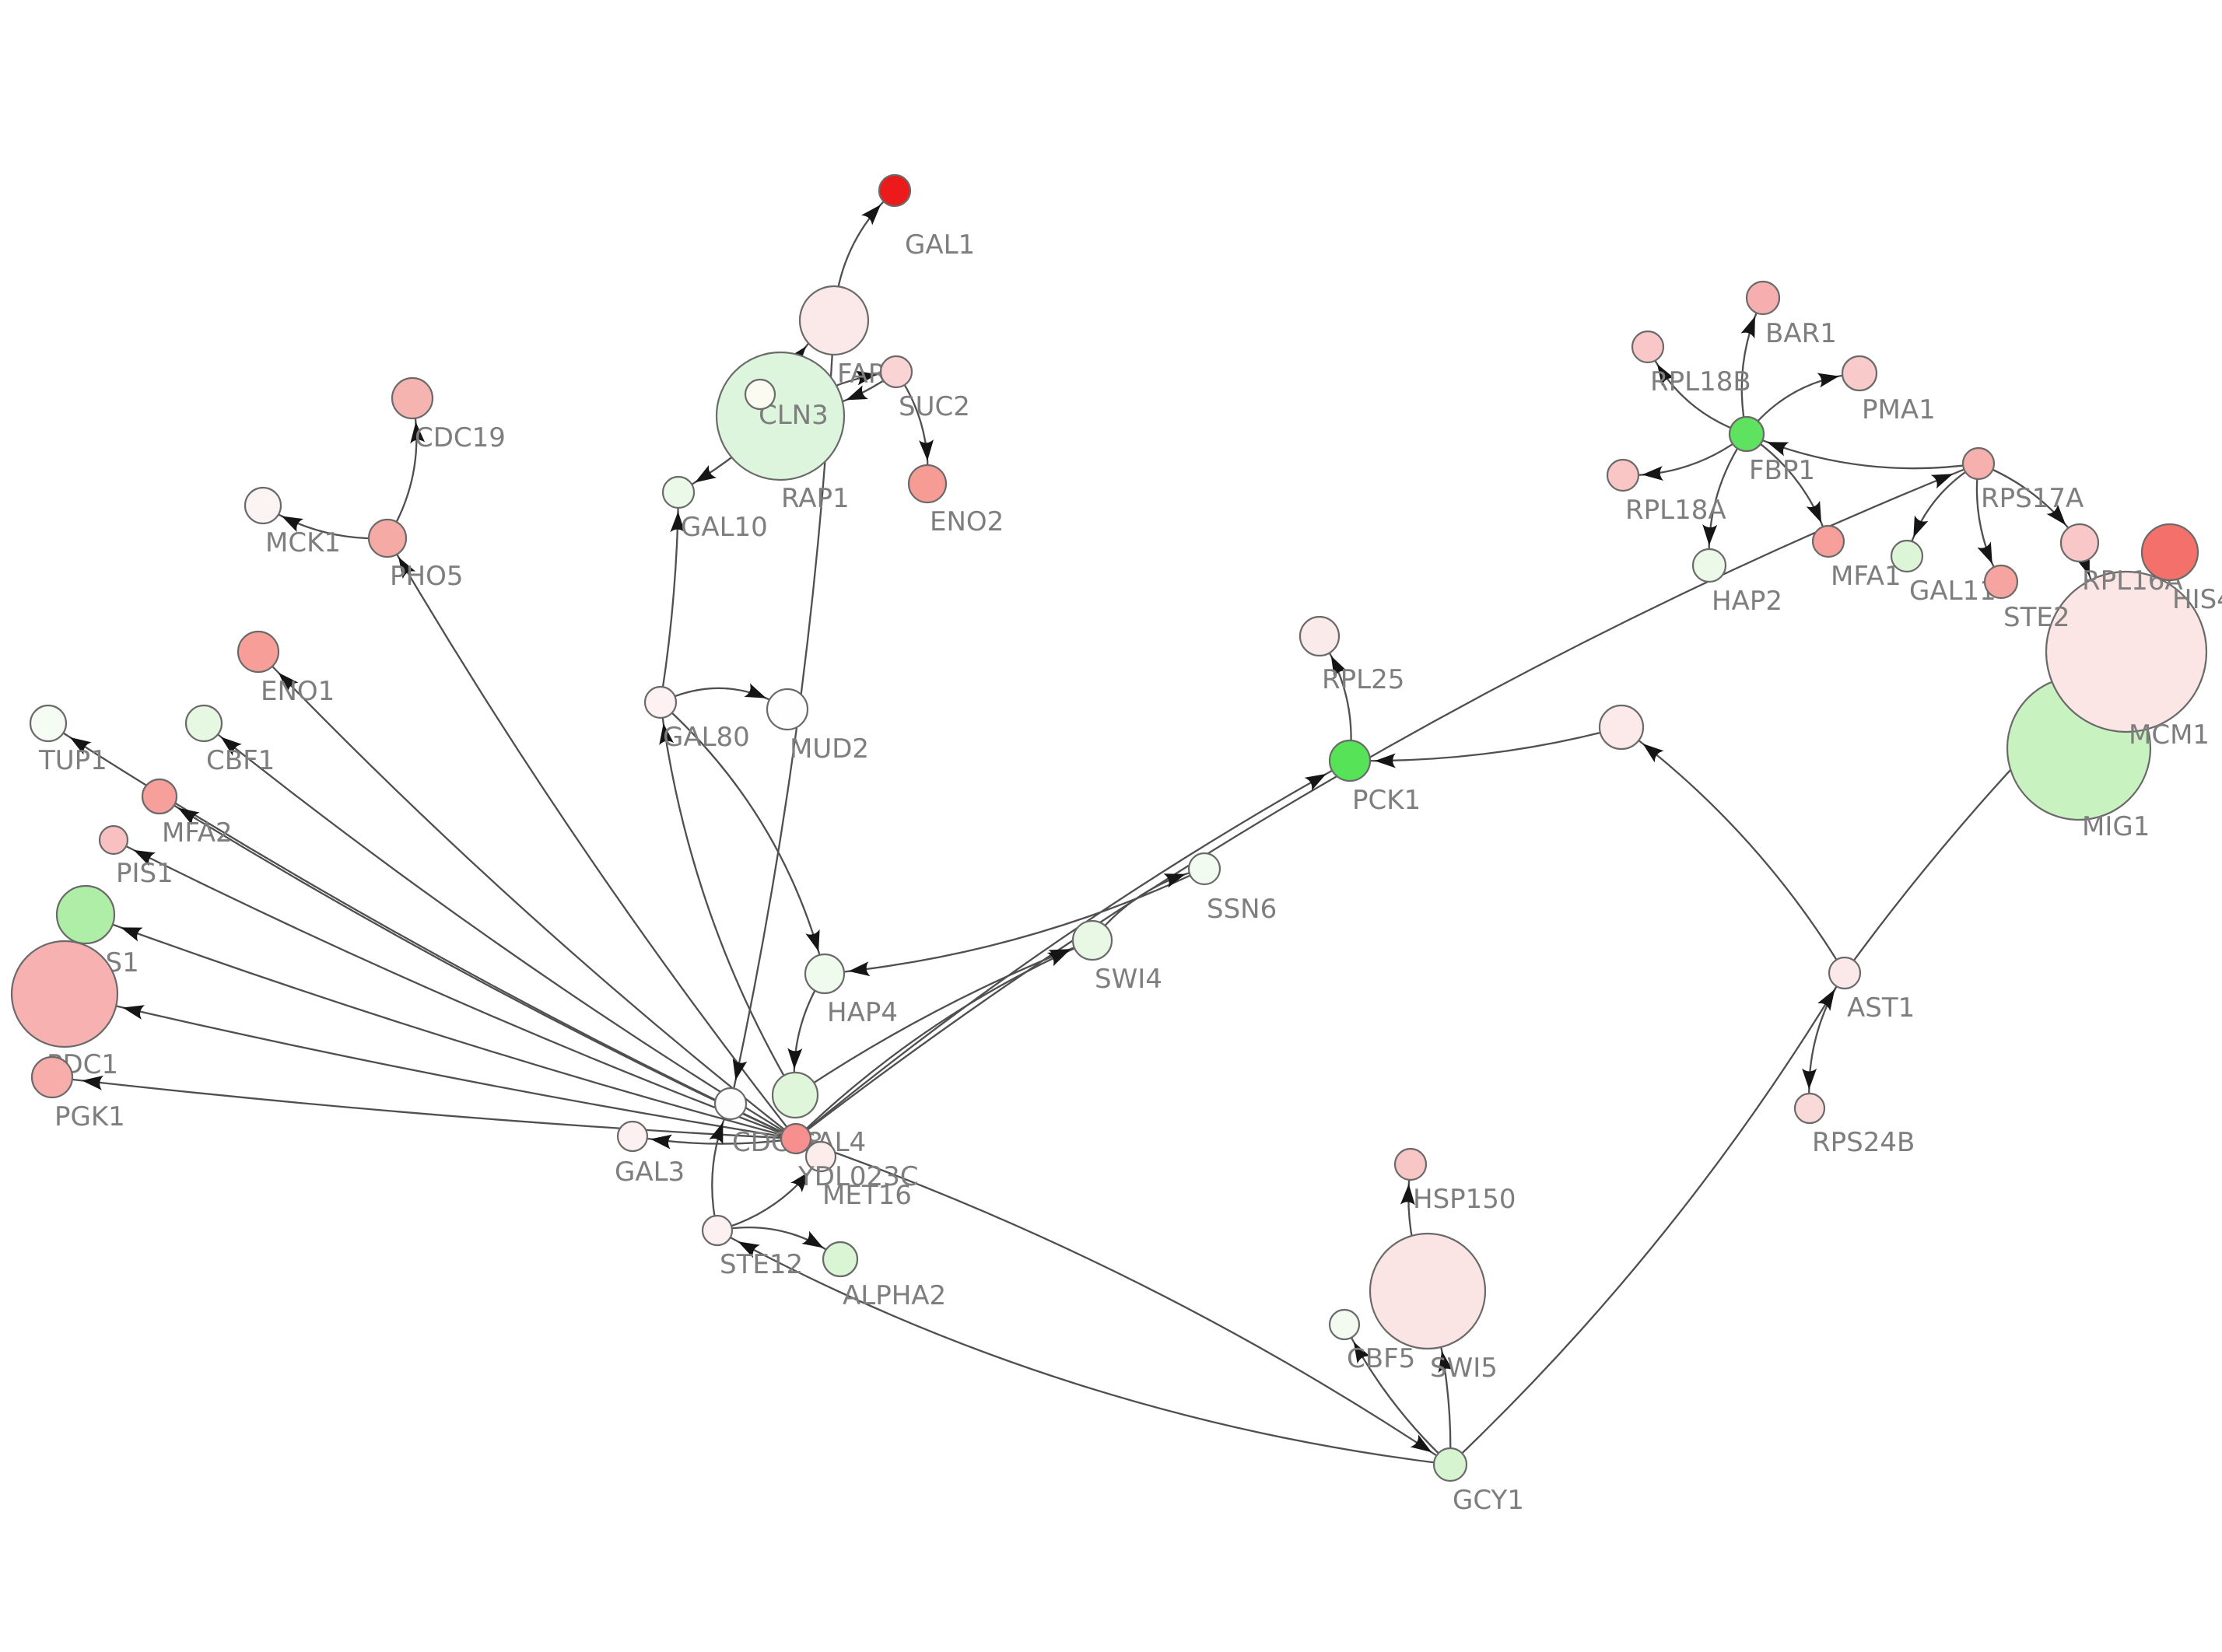  Describe the element at coordinates (1828, 541) in the screenshot. I see `node-MFA1` at that location.